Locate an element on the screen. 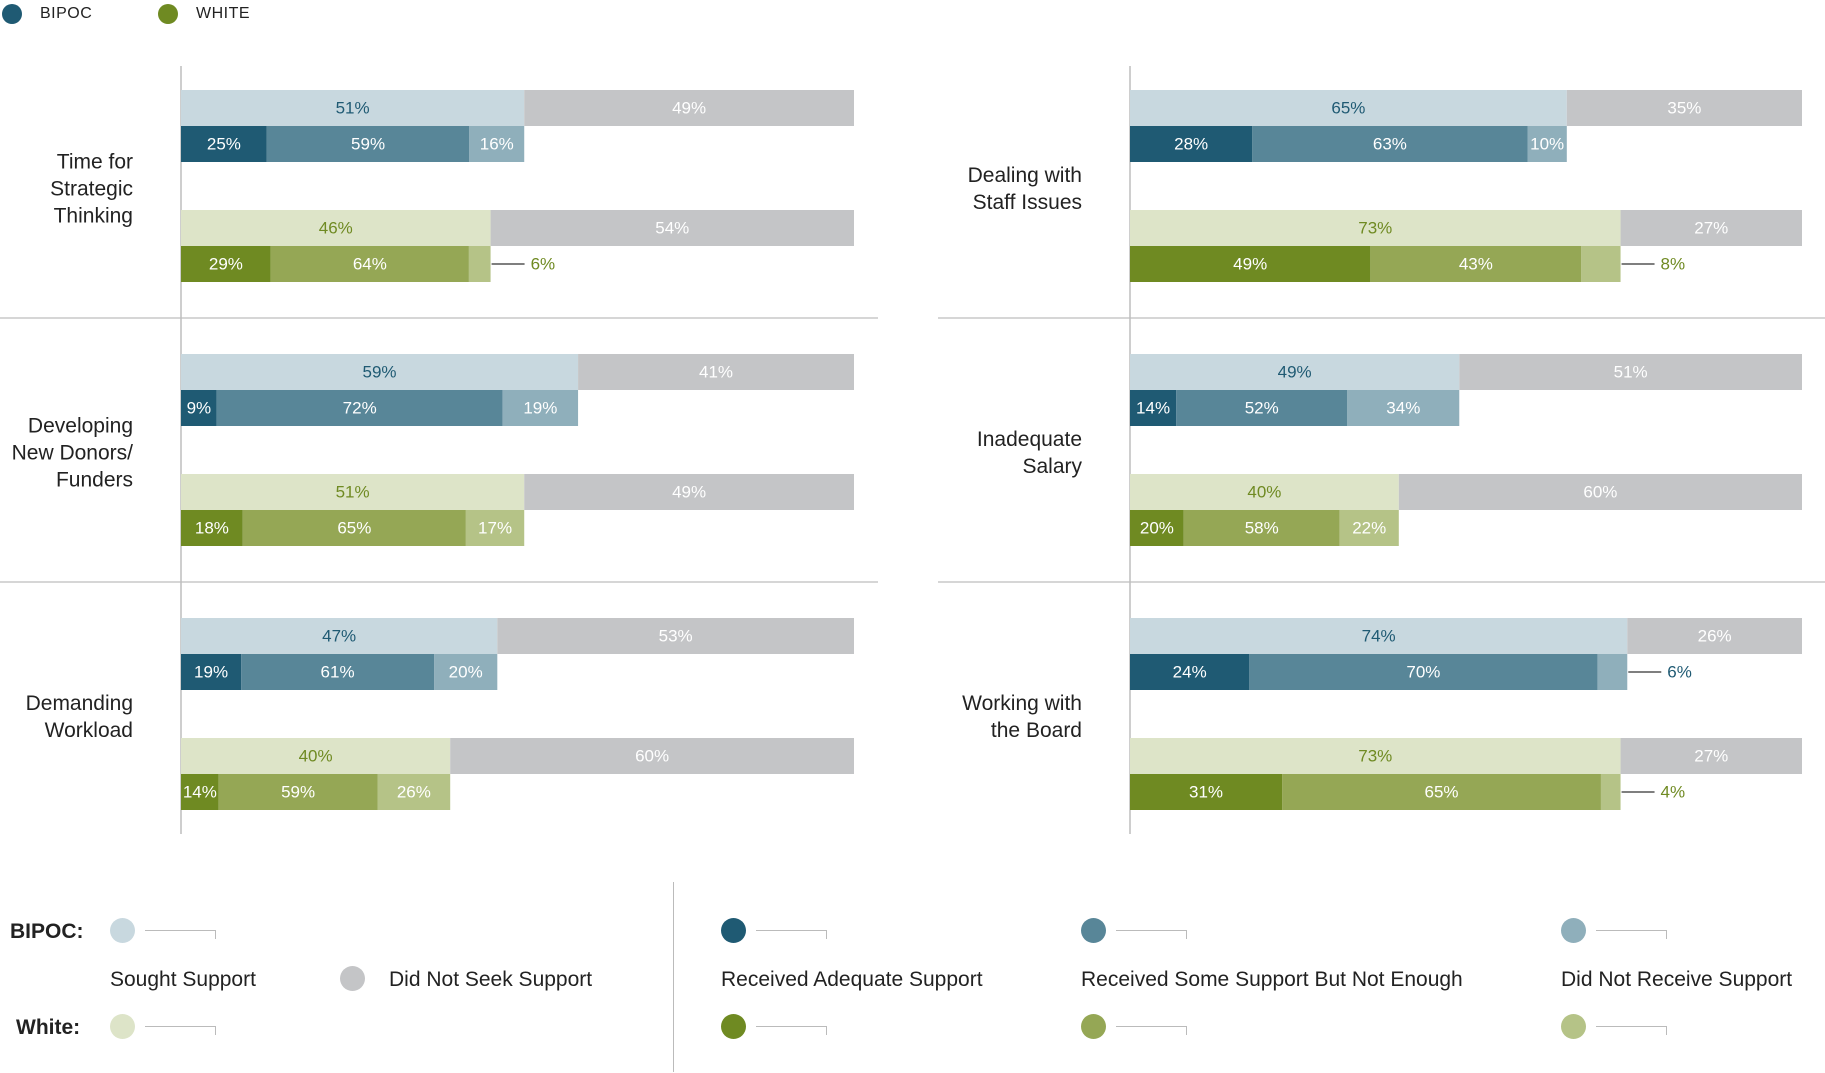  not-seek-dot-icon is located at coordinates (352, 978).